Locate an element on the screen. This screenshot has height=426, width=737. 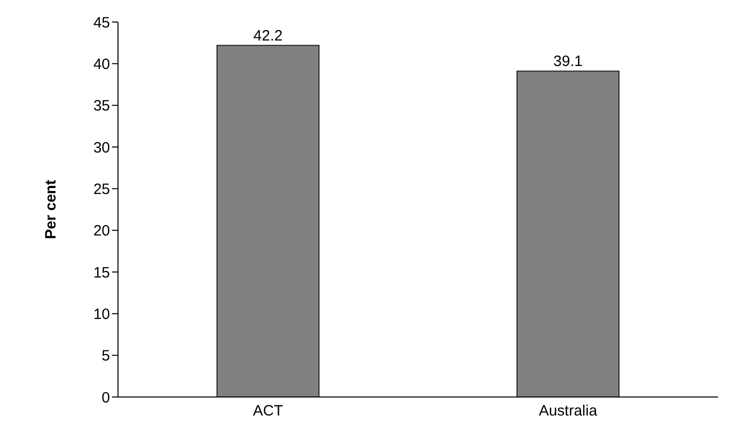
x-tick-label: ACT is located at coordinates (268, 411).